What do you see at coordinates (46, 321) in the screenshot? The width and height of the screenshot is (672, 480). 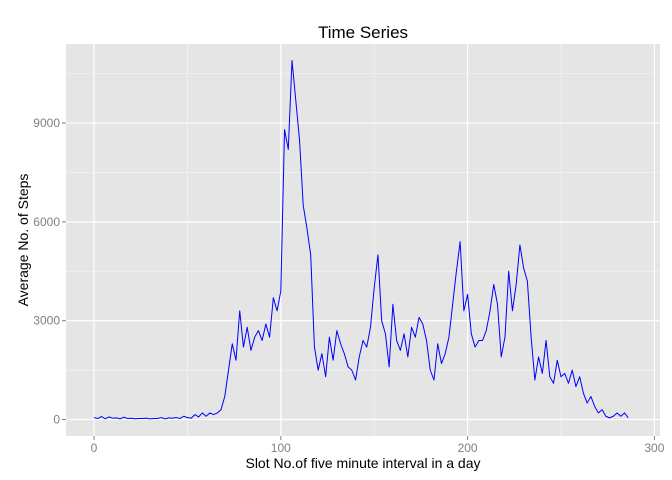 I see `y-tick-label: 3000` at bounding box center [46, 321].